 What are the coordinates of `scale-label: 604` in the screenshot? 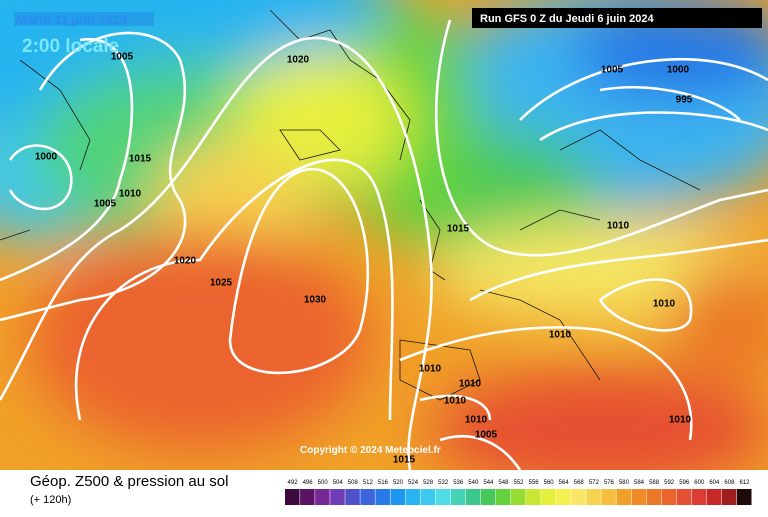 It's located at (714, 483).